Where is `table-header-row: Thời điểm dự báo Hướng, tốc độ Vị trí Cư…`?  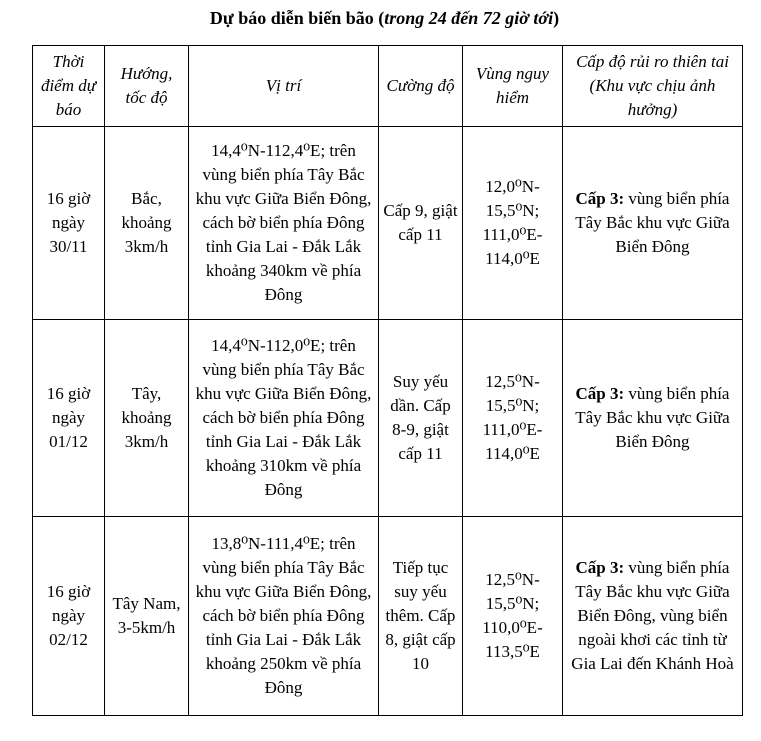
table-header-row: Thời điểm dự báo Hướng, tốc độ Vị trí Cư… is located at coordinates (387, 86).